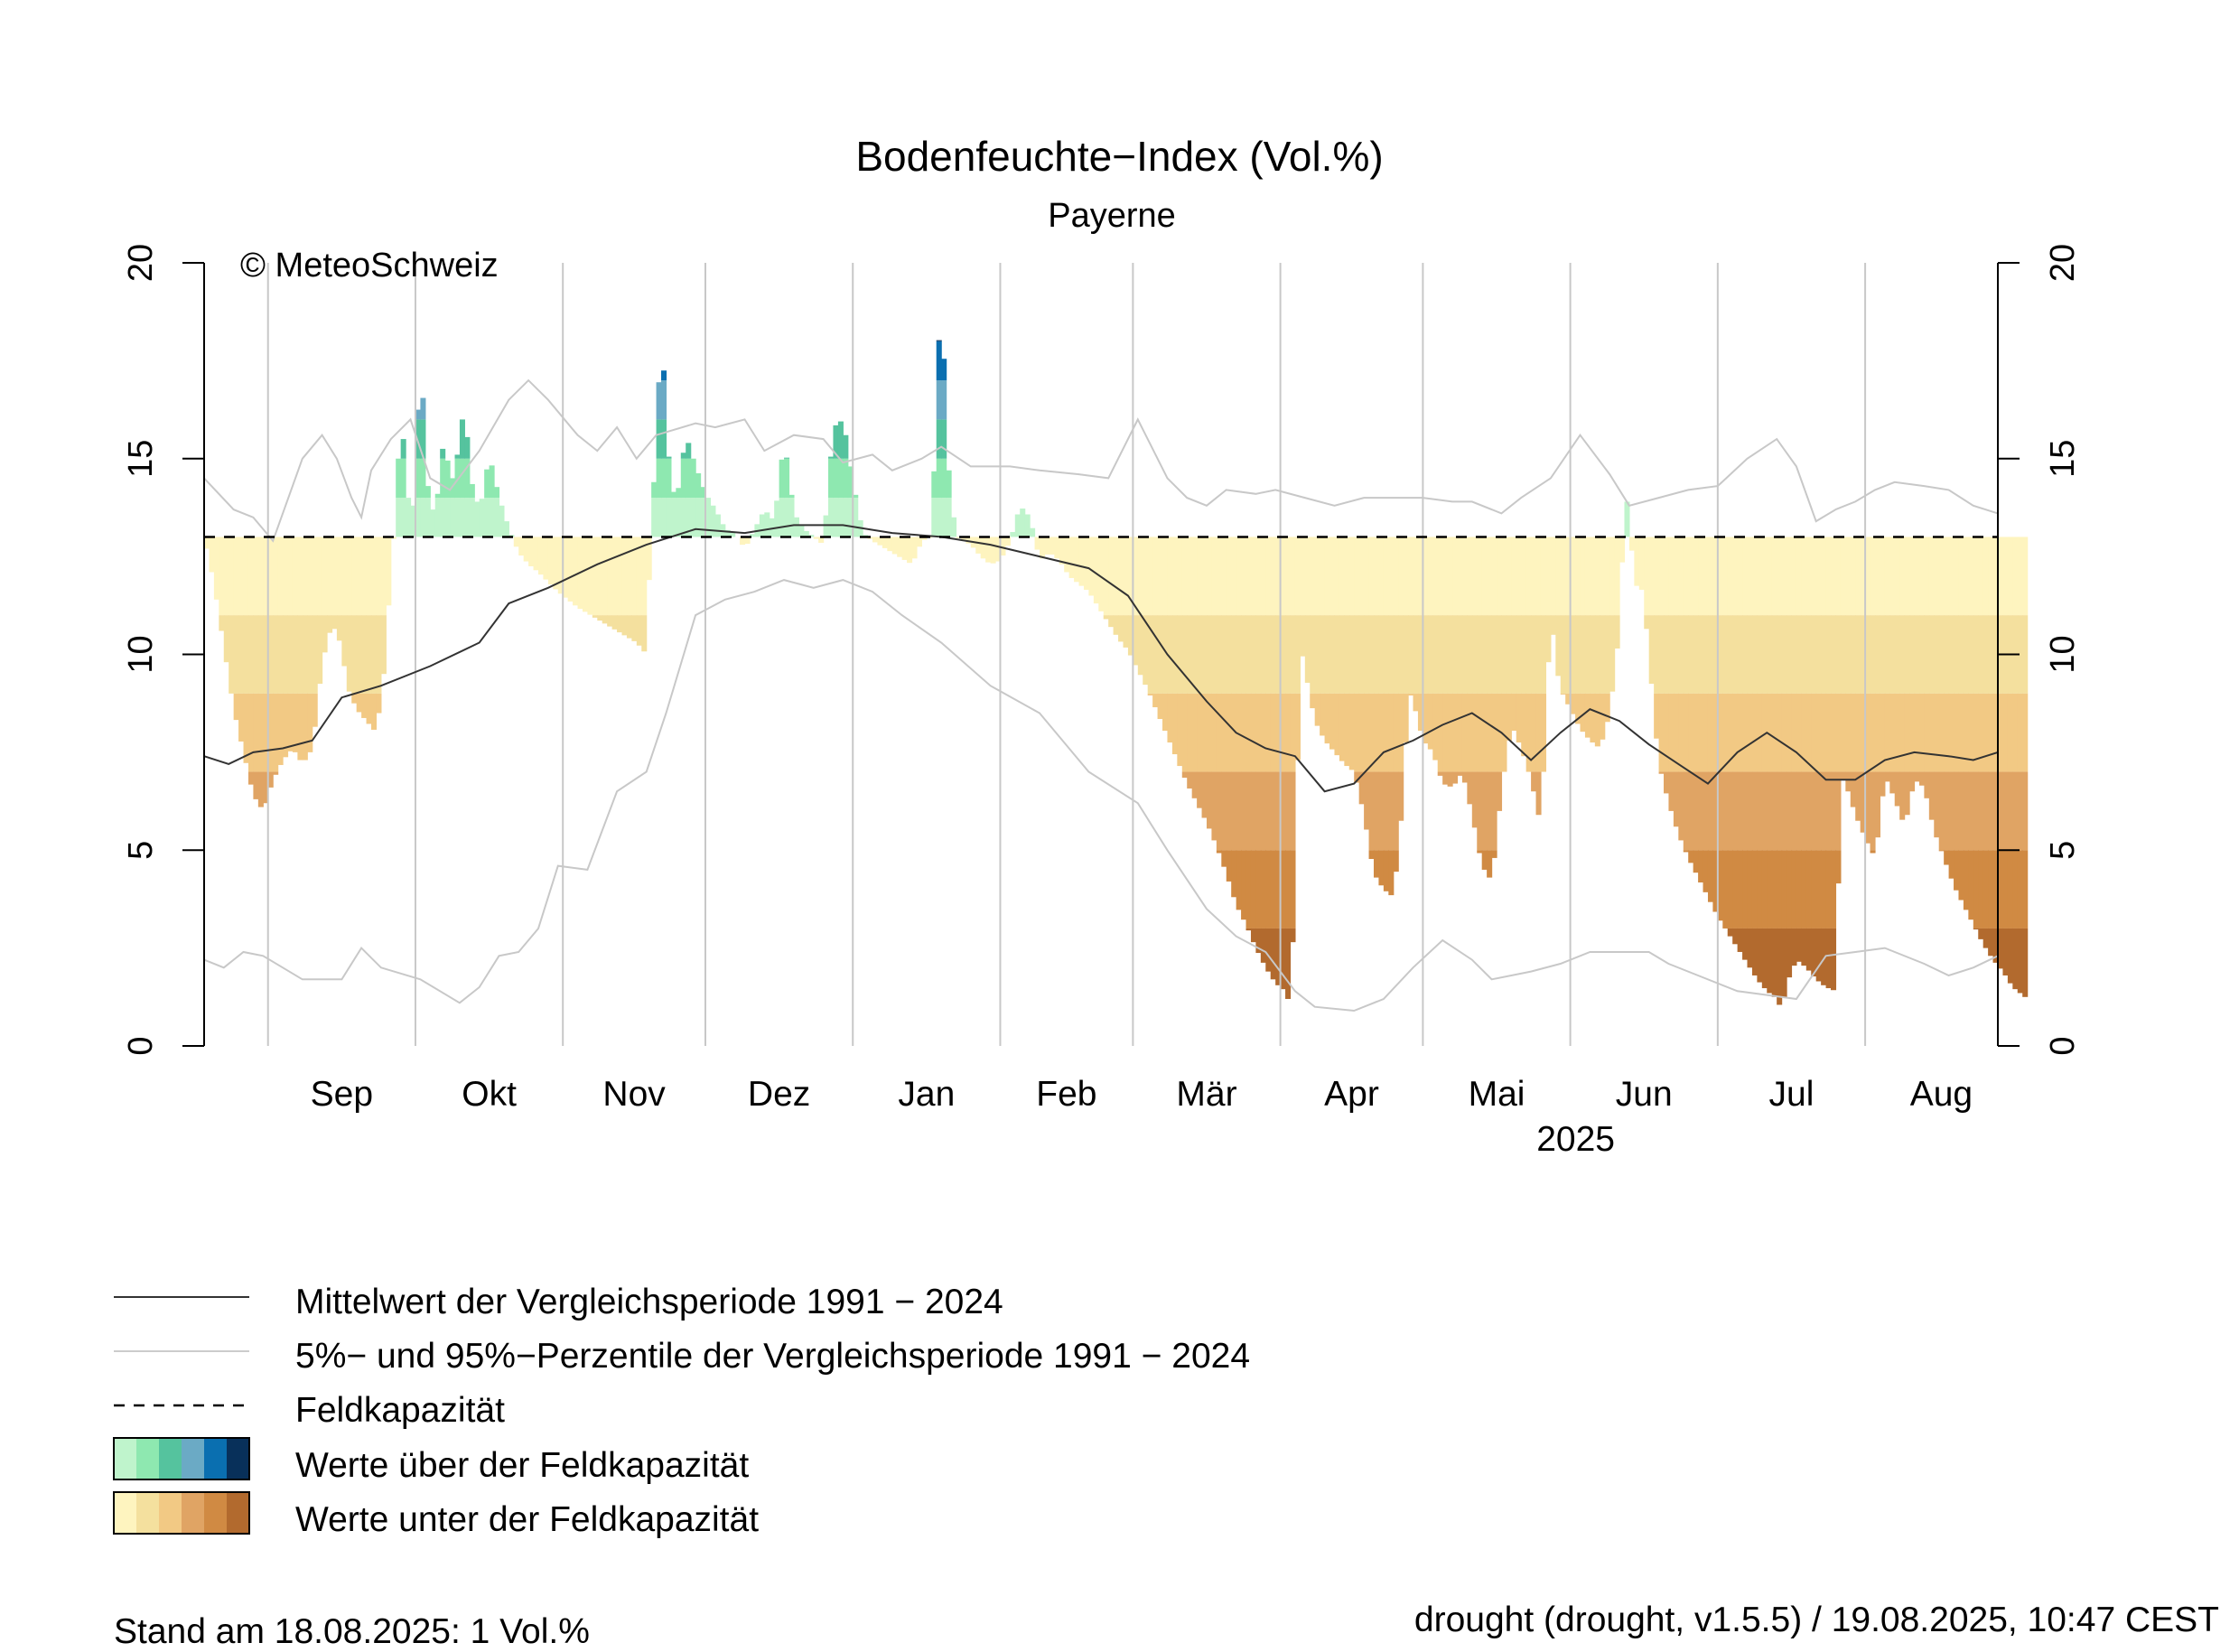 This screenshot has width=2239, height=1652. What do you see at coordinates (1792, 1094) in the screenshot?
I see `x-tick-label: Jul` at bounding box center [1792, 1094].